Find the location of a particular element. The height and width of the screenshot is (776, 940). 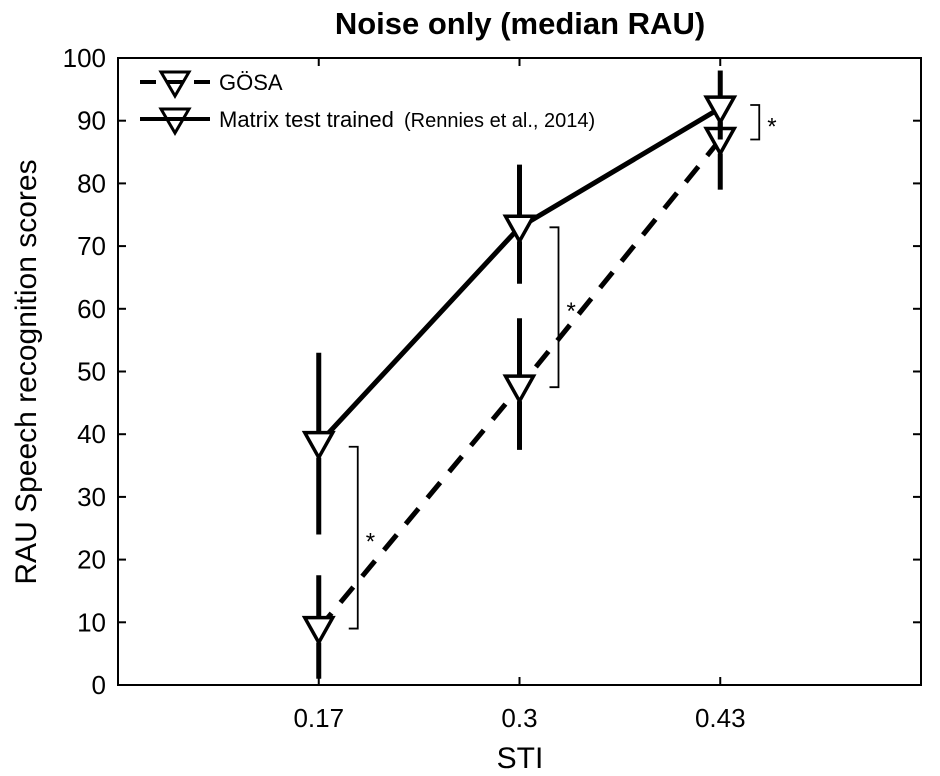

y-tick-label: 90 is located at coordinates (91, 121).